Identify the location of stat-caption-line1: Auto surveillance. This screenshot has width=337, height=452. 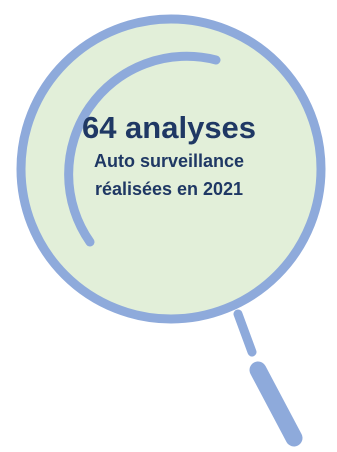
(169, 161).